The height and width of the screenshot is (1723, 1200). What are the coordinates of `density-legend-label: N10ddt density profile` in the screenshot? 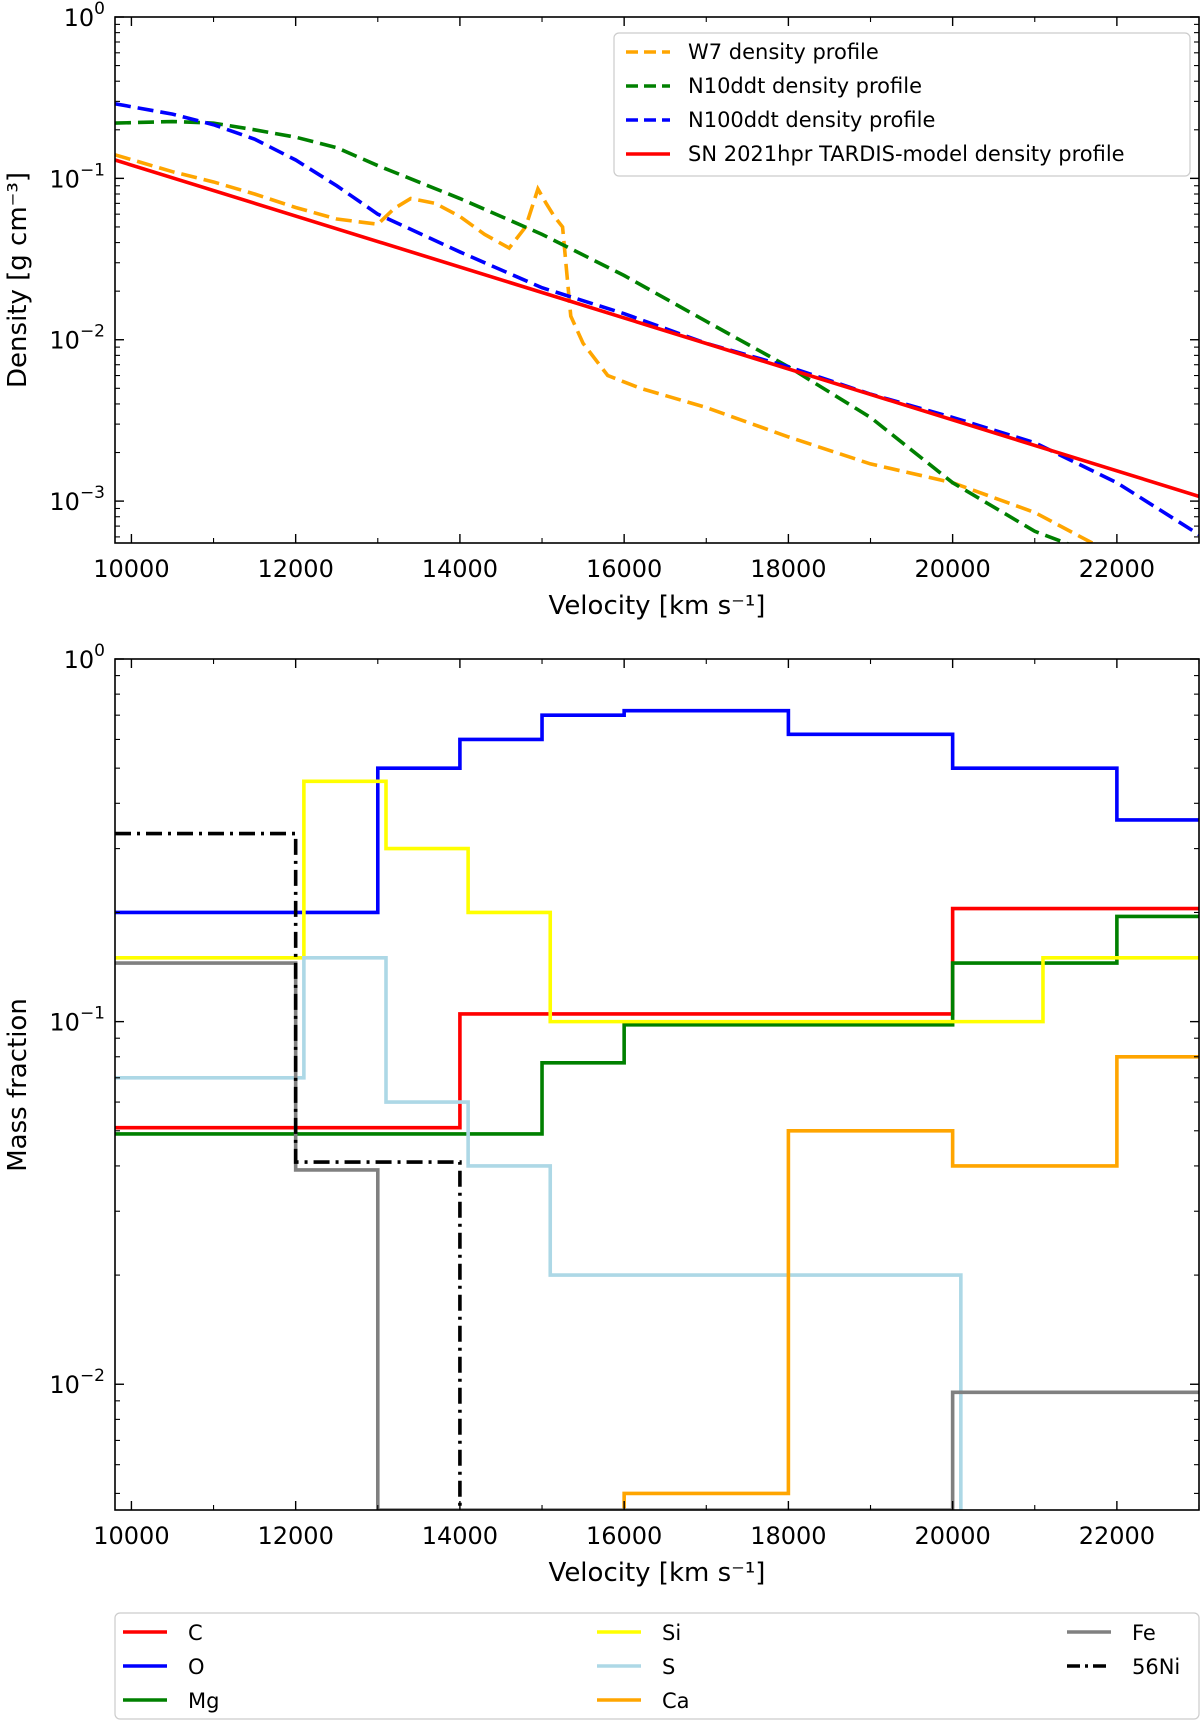 It's located at (805, 86).